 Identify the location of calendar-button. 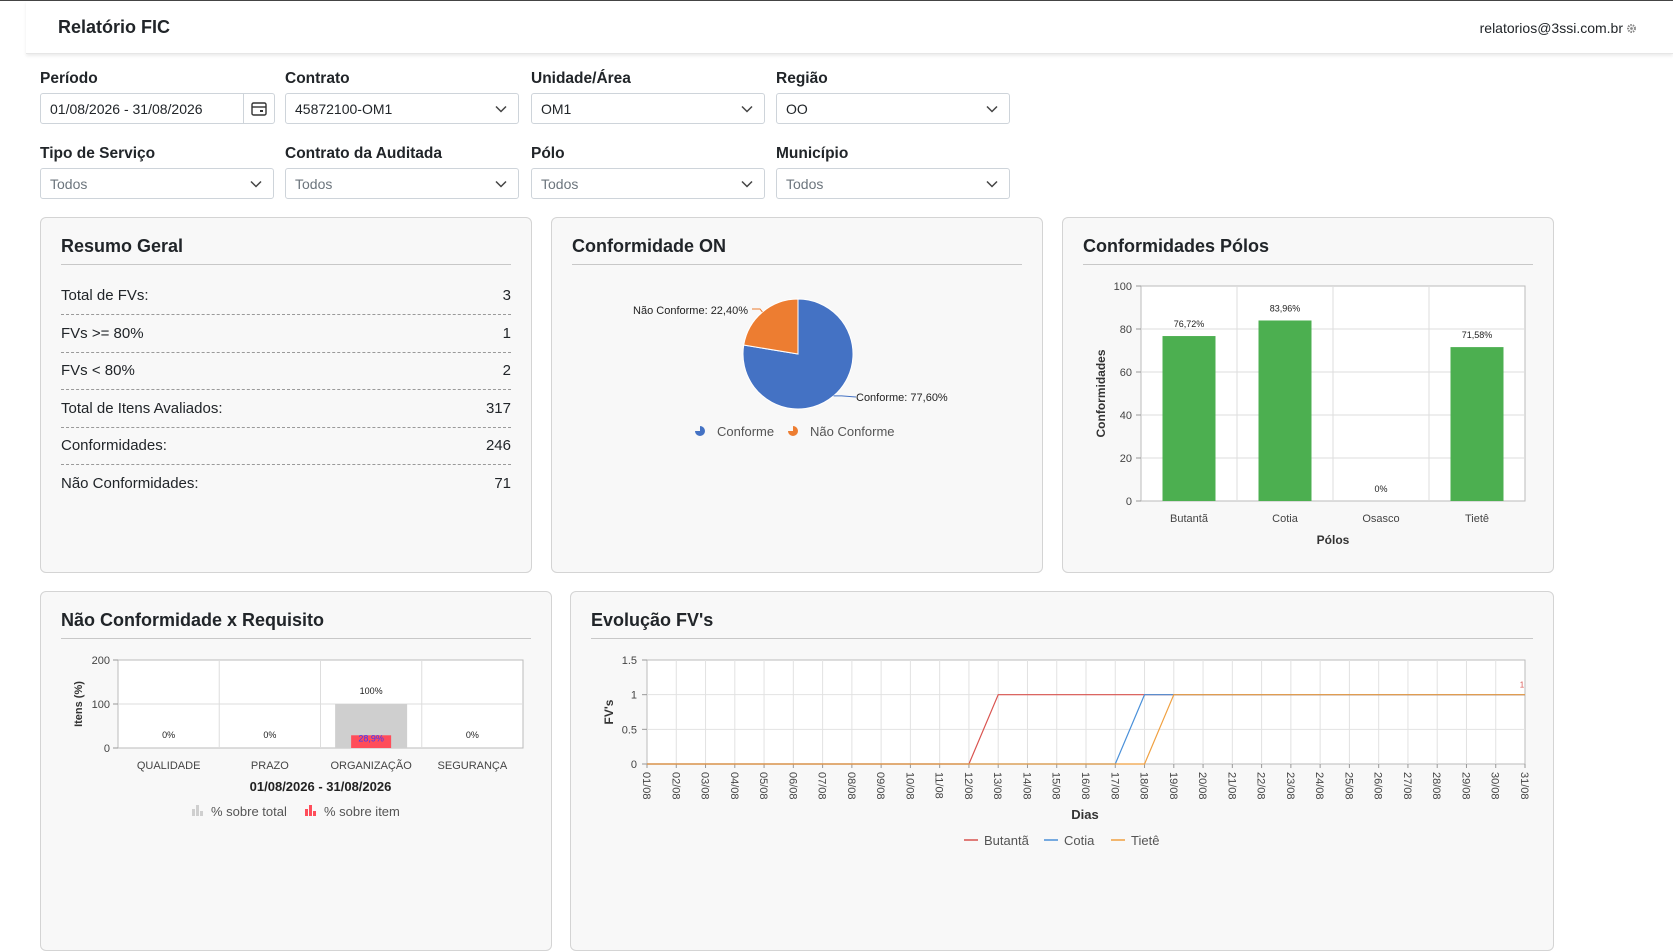
(258, 108).